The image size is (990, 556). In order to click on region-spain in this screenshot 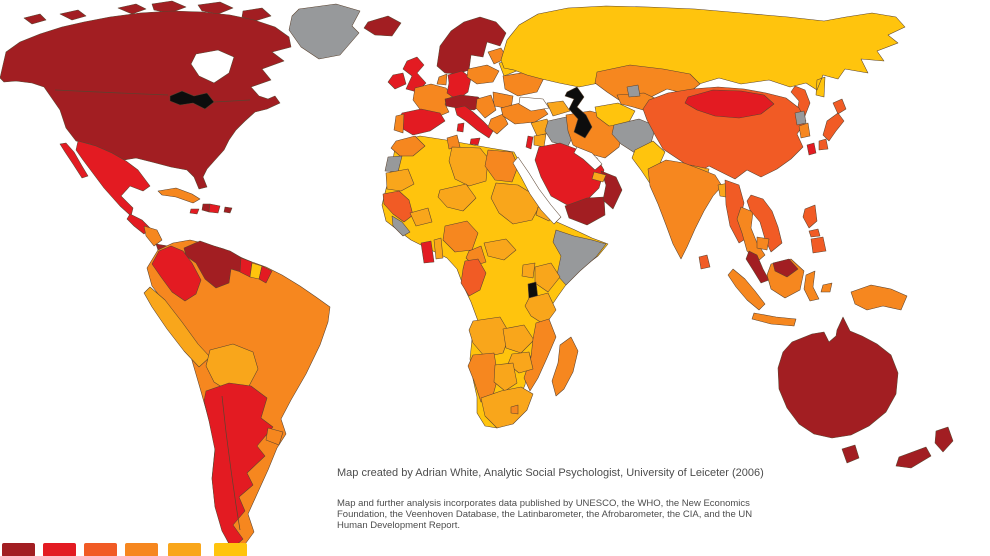, I will do `click(422, 122)`.